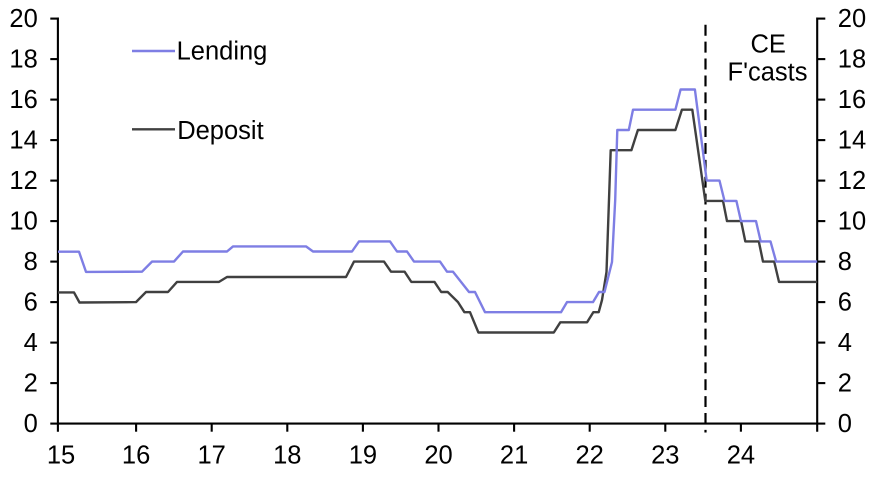 The image size is (871, 483). I want to click on svg-text: Lending, so click(222, 52).